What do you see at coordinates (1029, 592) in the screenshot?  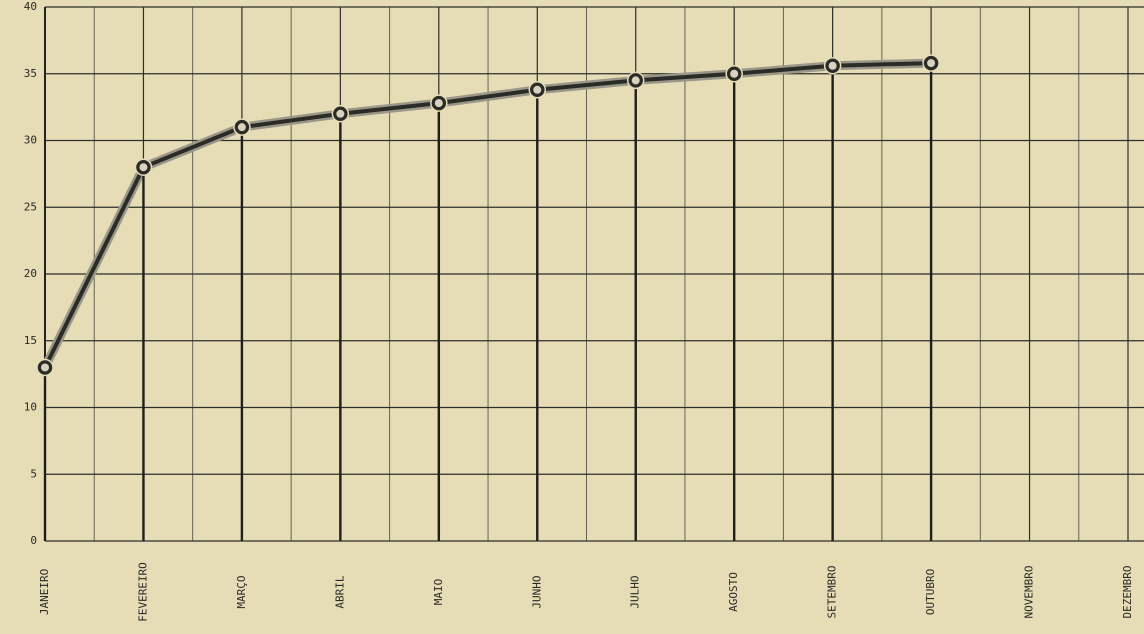 I see `x-tick-label: NOVEMBRO` at bounding box center [1029, 592].